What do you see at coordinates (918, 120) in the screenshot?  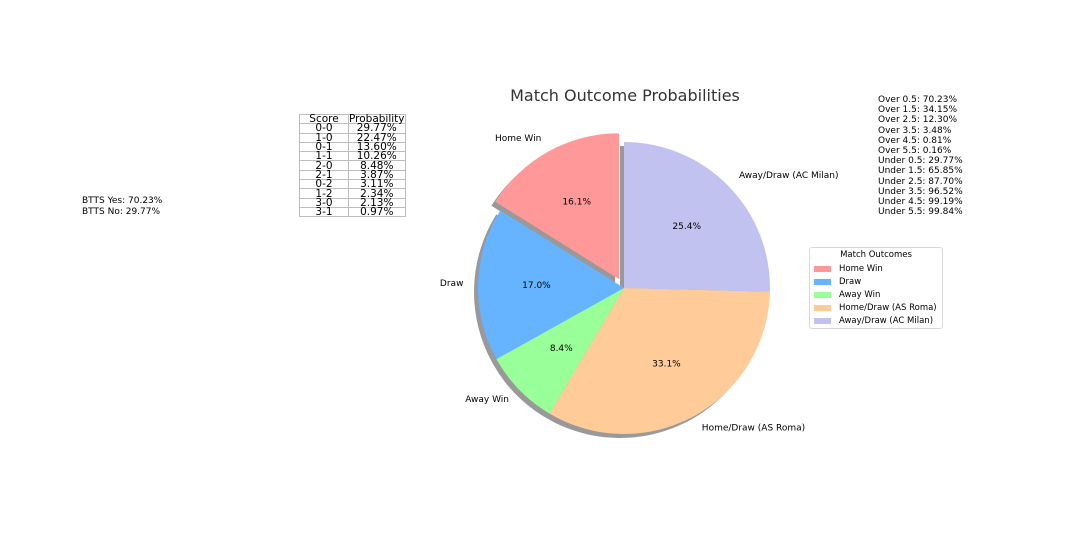 I see `over-under-line: Over 2.5: 12.30%` at bounding box center [918, 120].